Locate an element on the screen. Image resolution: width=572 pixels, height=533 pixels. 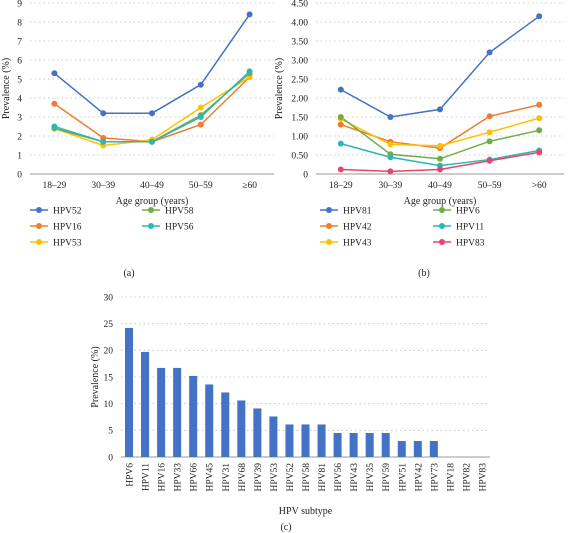
x-tick-label: HPV31 is located at coordinates (227, 477).